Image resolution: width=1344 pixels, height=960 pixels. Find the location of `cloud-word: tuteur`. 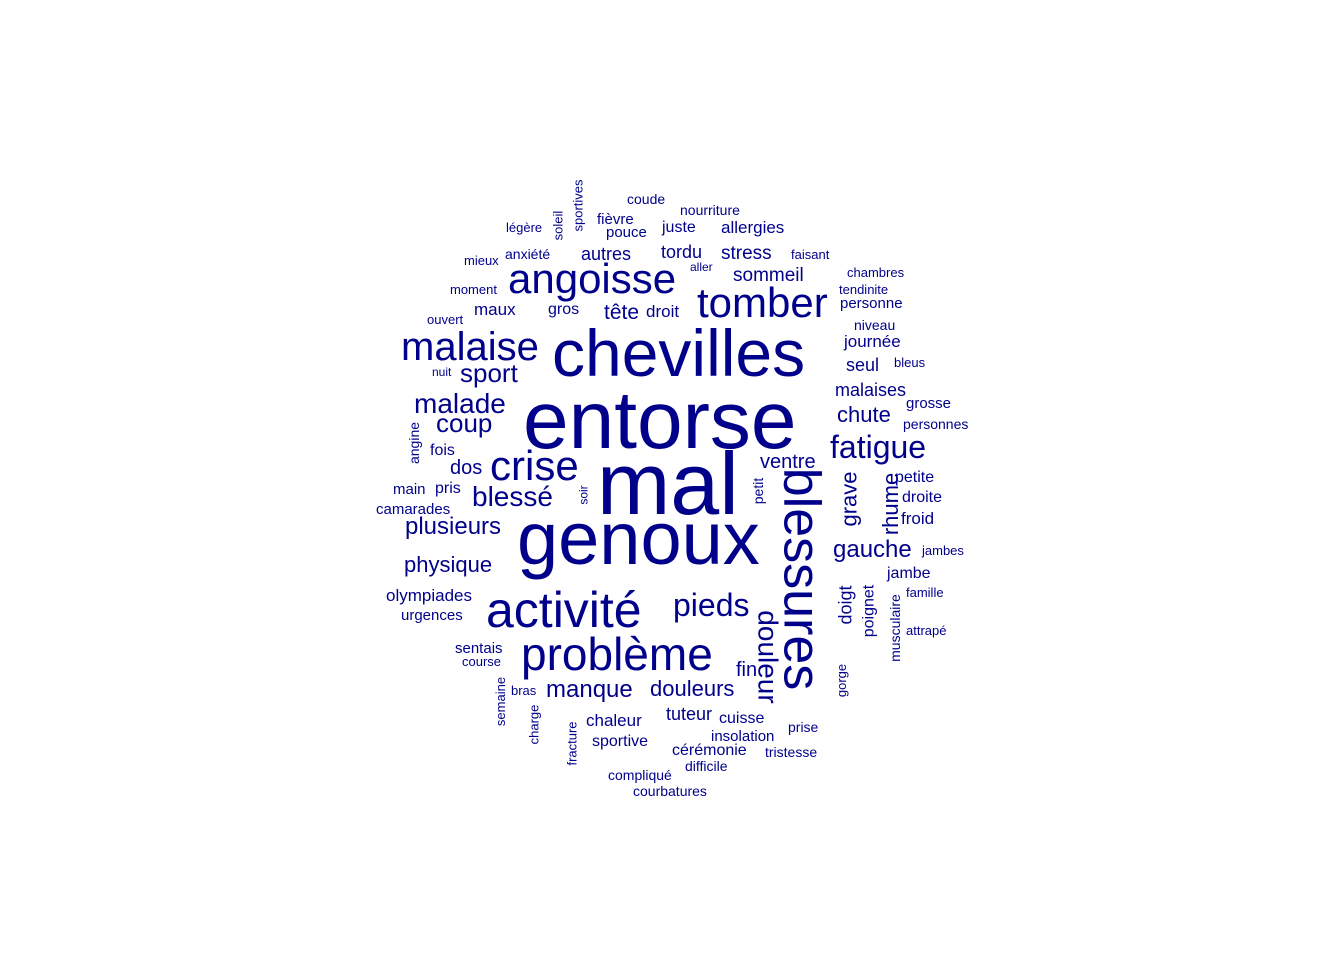

cloud-word: tuteur is located at coordinates (689, 714).